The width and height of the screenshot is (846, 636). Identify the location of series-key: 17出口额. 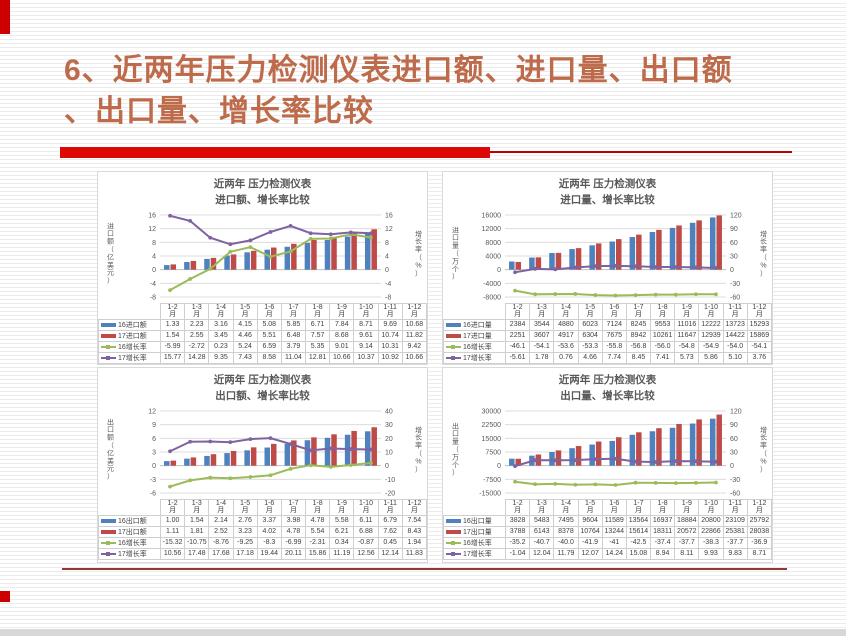
(129, 531).